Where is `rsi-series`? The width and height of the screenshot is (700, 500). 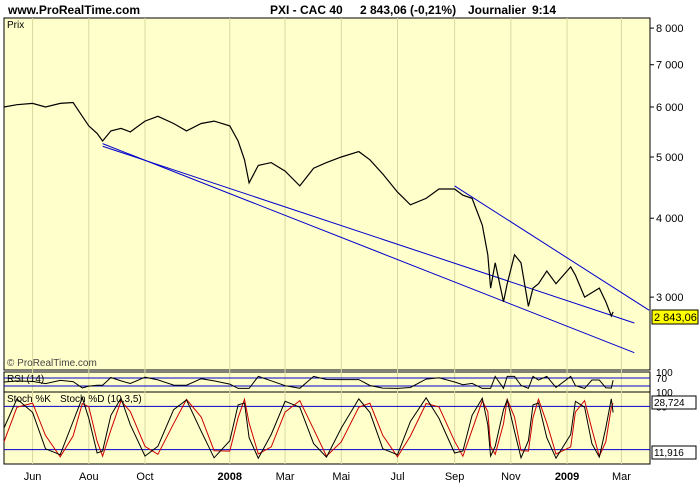 rsi-series is located at coordinates (326, 382).